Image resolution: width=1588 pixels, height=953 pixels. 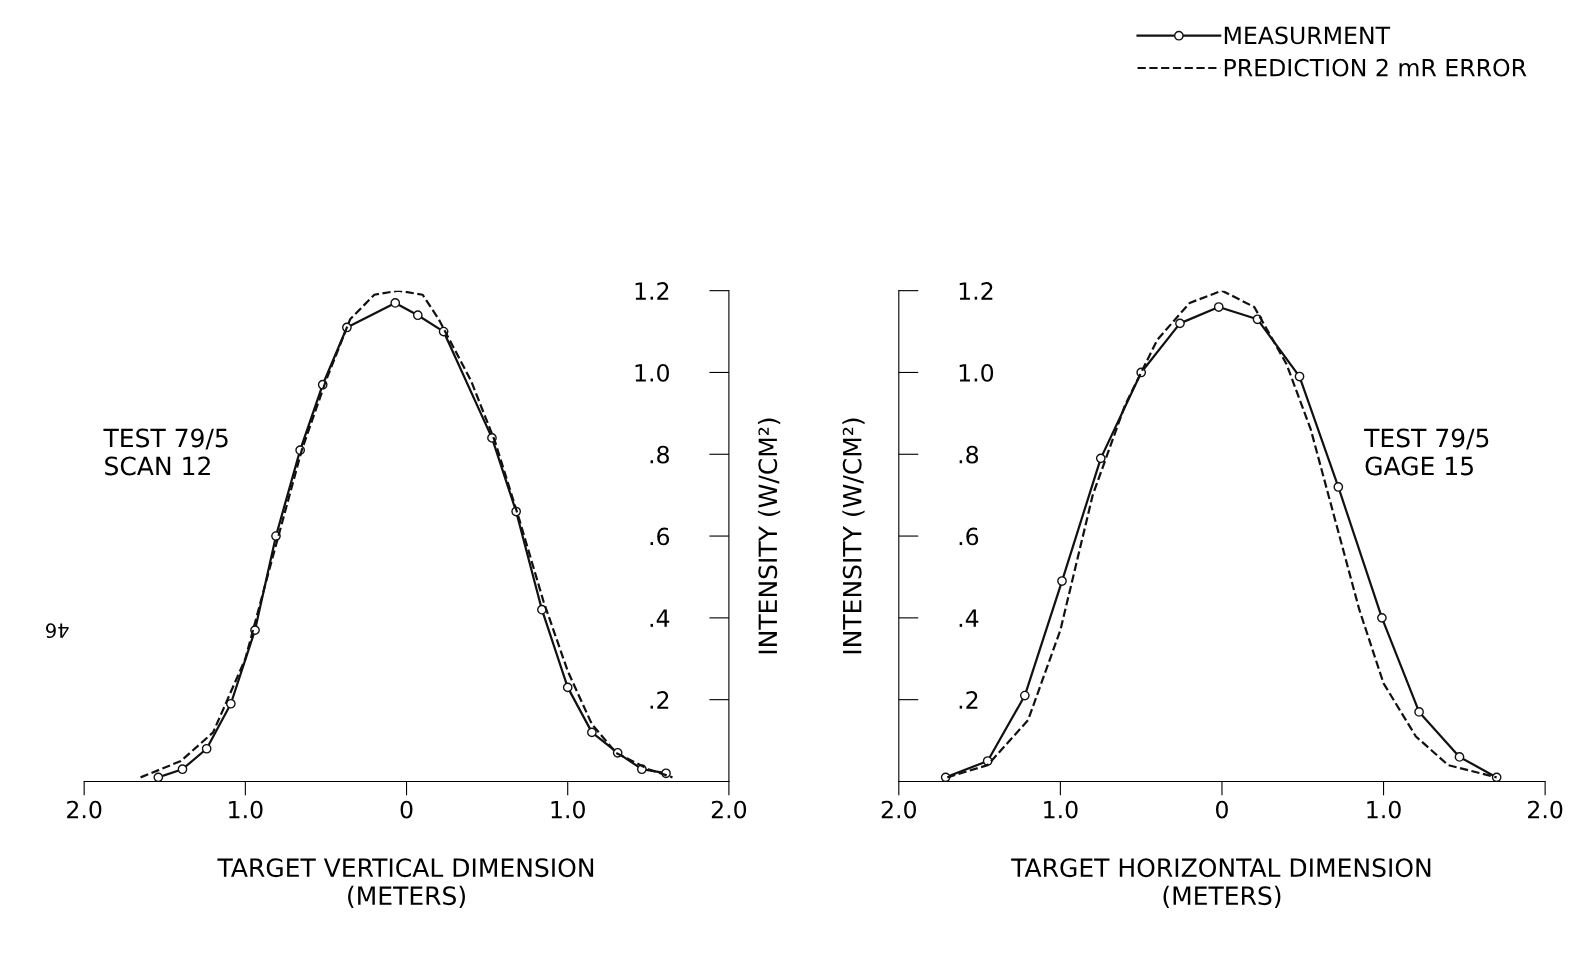 What do you see at coordinates (405, 883) in the screenshot?
I see `x-axis-title: TARGET VERTICAL DIMENSION (METERS)` at bounding box center [405, 883].